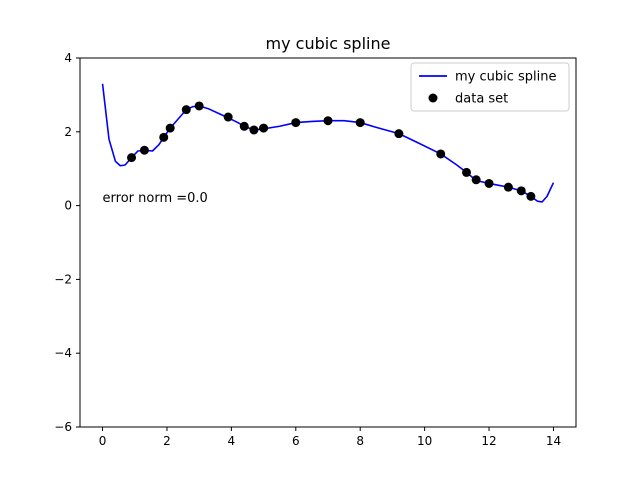 The width and height of the screenshot is (640, 480). I want to click on x-tick-label: 2, so click(167, 441).